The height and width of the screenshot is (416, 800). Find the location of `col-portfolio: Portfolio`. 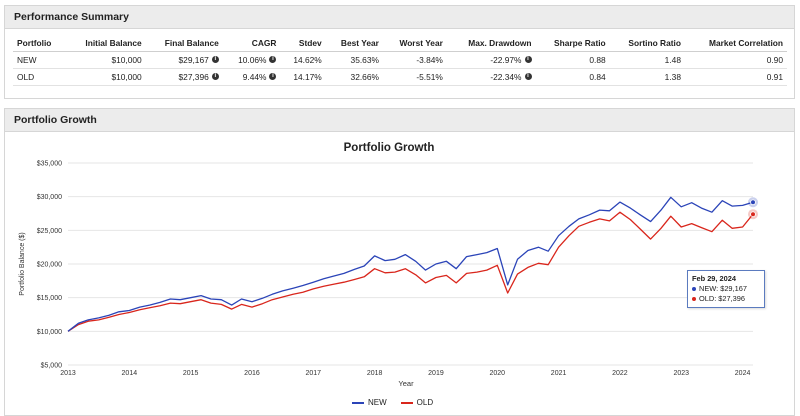

col-portfolio: Portfolio is located at coordinates (39, 43).